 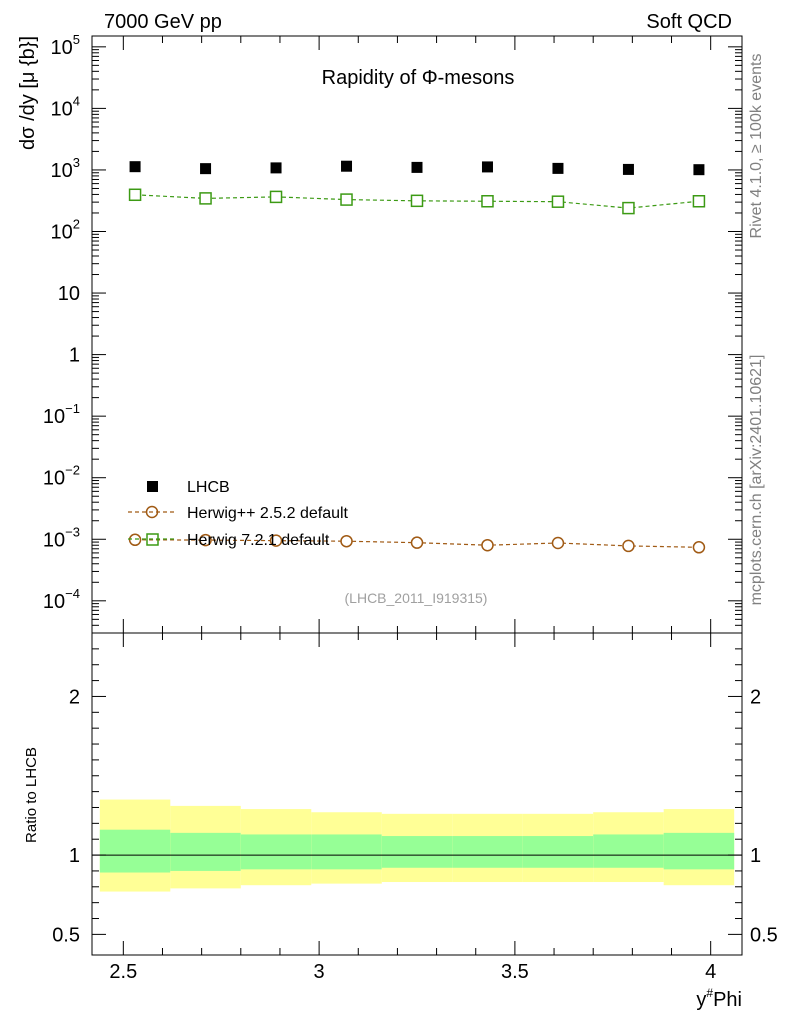 What do you see at coordinates (65, 106) in the screenshot?
I see `main-y-tick-label: 10⁴` at bounding box center [65, 106].